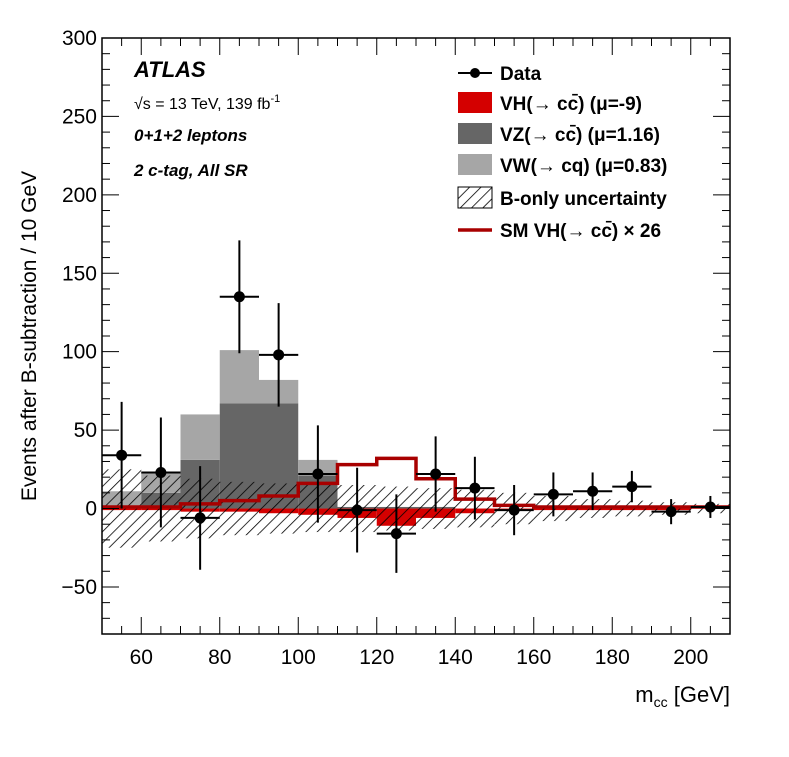  Describe the element at coordinates (583, 166) in the screenshot. I see `svg-text: VW(→ cq) (μ=0.83)` at that location.